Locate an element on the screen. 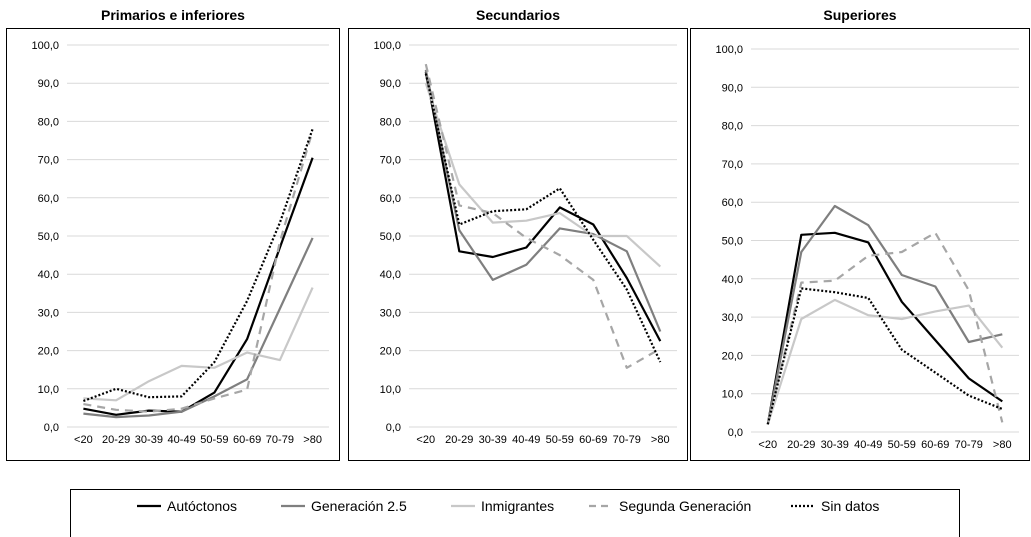 The image size is (1031, 537). legend-item-generacion-25: Generación 2.5 is located at coordinates (344, 506).